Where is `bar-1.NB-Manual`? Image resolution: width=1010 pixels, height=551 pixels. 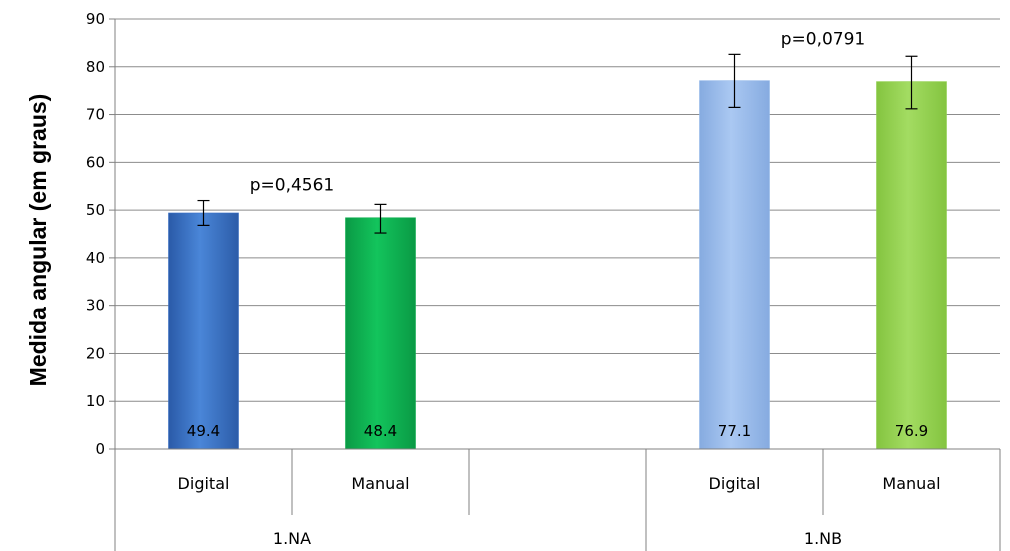
bar-1.NB-Manual is located at coordinates (911, 265).